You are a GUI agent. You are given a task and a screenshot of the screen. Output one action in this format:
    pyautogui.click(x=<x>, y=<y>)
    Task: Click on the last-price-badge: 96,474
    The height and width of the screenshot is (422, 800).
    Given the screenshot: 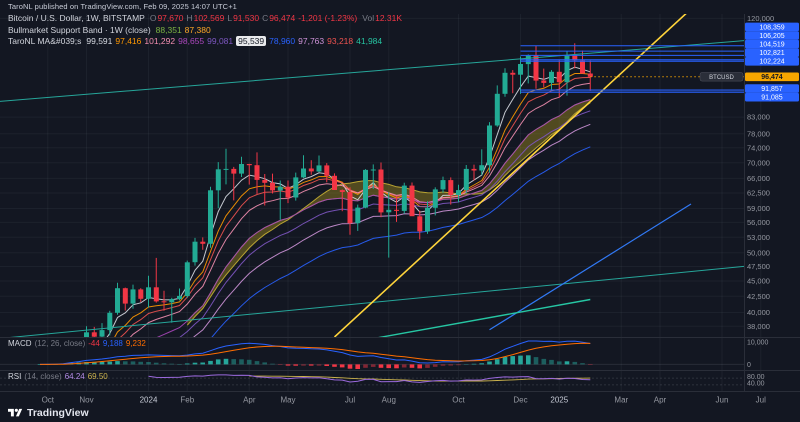 What is the action you would take?
    pyautogui.click(x=772, y=76)
    